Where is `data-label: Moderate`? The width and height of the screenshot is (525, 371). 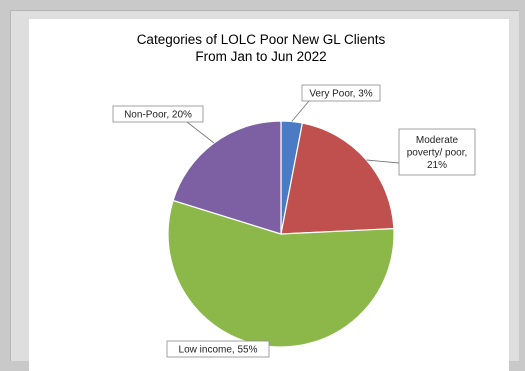
data-label: Moderate is located at coordinates (437, 140).